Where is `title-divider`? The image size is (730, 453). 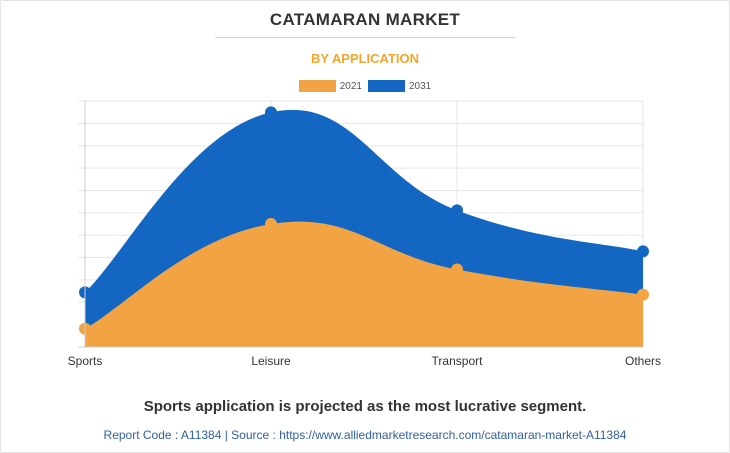 title-divider is located at coordinates (365, 37).